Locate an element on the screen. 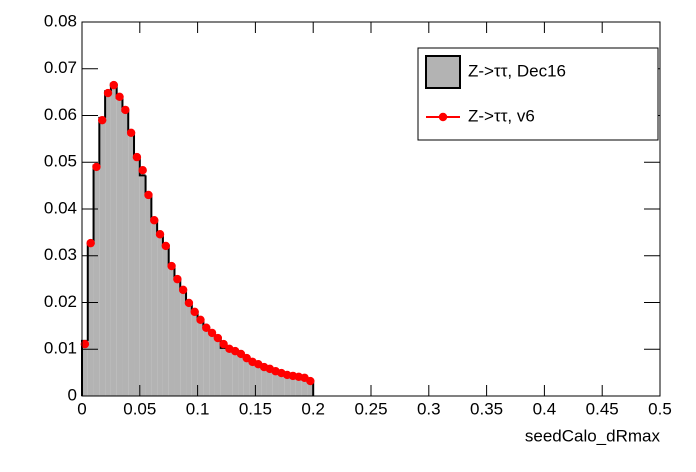  x-axis-label: seedCalo_dRmax is located at coordinates (593, 435).